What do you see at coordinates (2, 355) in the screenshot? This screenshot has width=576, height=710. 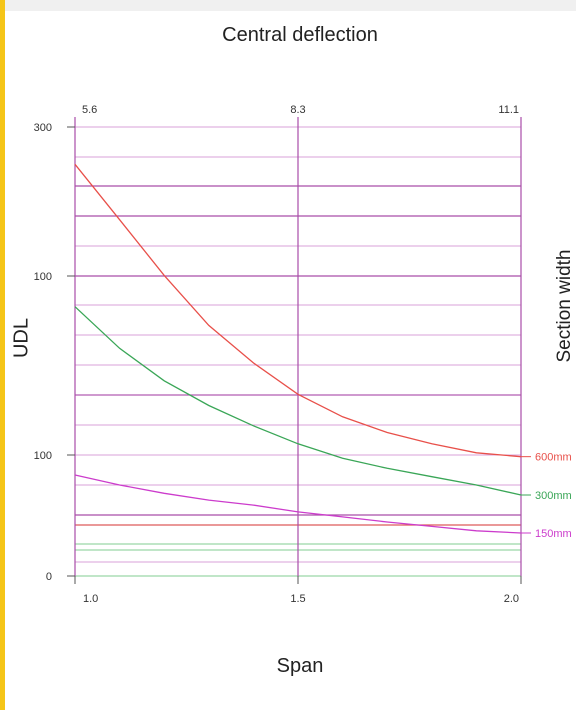 I see `left-accent-bar` at bounding box center [2, 355].